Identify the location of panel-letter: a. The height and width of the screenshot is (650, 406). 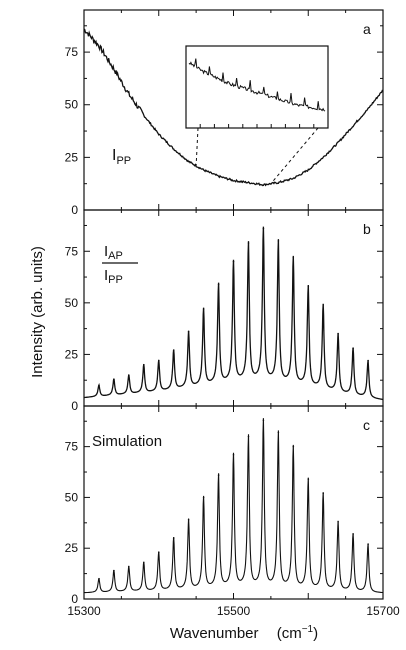
(367, 29).